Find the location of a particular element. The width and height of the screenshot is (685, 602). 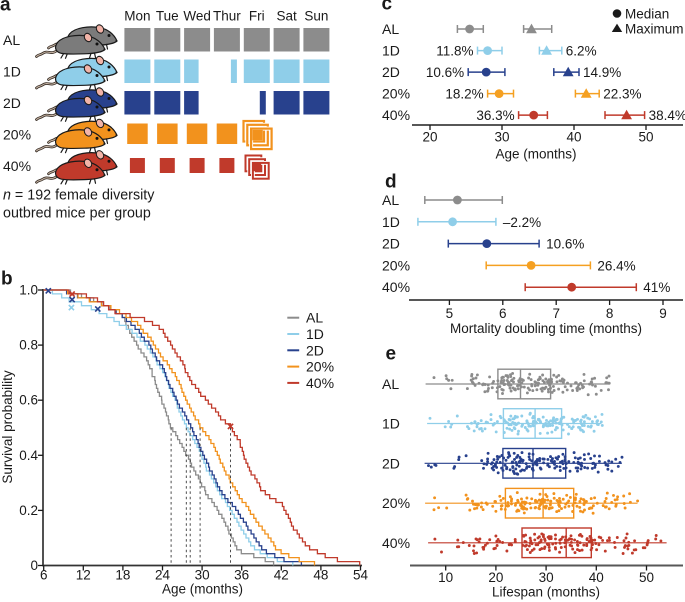

svg-text: b is located at coordinates (7, 279).